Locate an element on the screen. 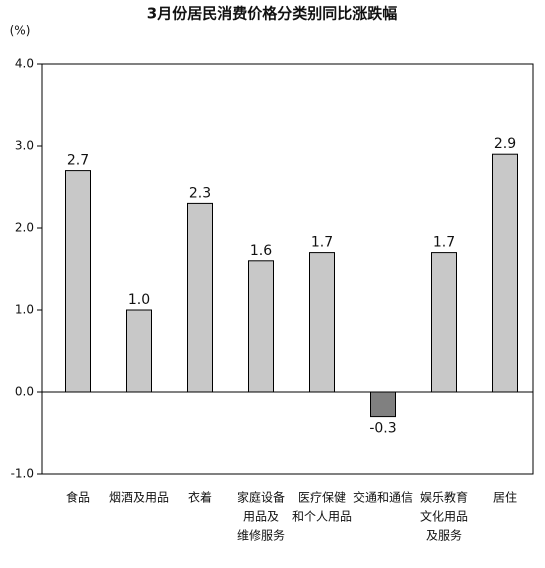  y-tick-label: 2.0 is located at coordinates (24, 228).